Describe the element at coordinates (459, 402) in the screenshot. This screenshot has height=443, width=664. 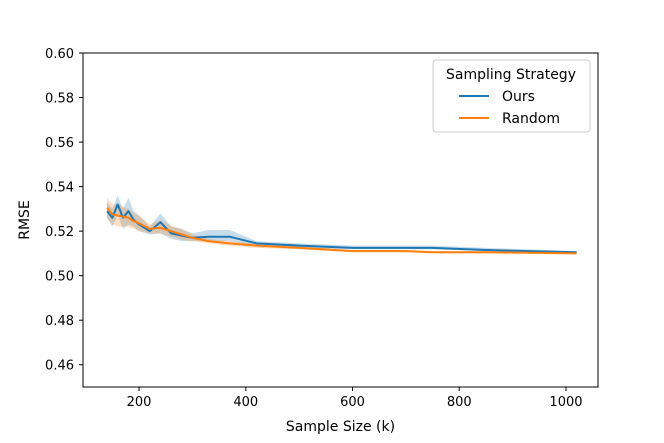
I see `x-tick-label: 800` at that location.